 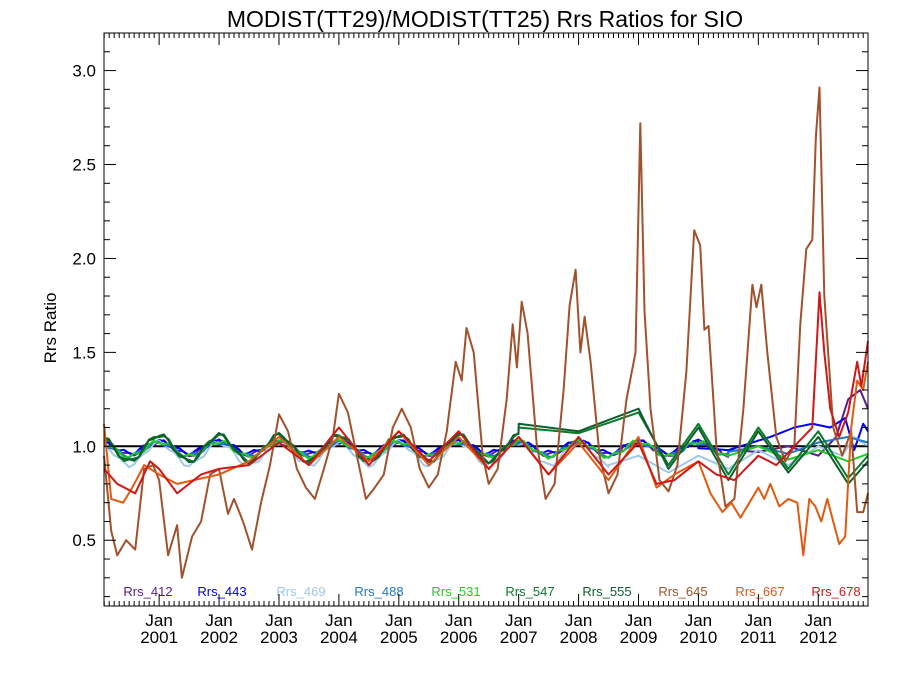 I want to click on x-tick-label-year: 2003, so click(x=279, y=637).